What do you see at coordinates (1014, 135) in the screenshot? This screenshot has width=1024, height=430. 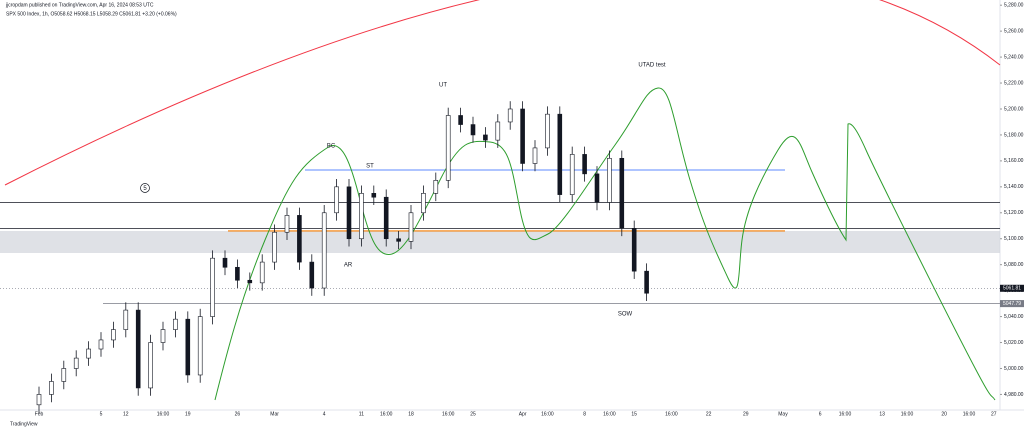 I see `y-tick-label: 5,180.00` at bounding box center [1014, 135].